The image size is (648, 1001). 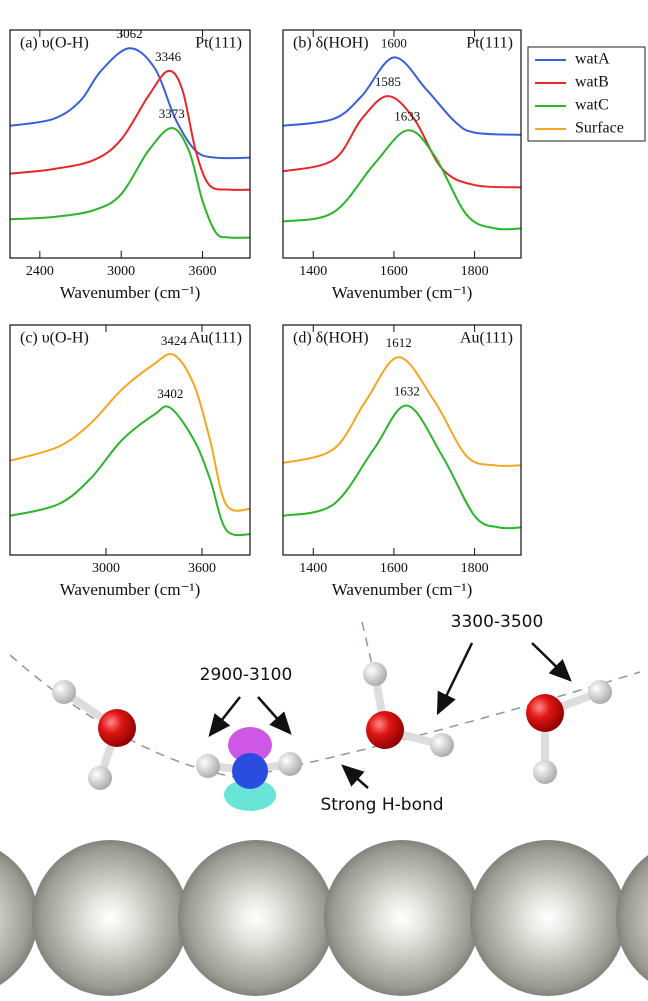 What do you see at coordinates (246, 675) in the screenshot?
I see `annotation: 2900-3100` at bounding box center [246, 675].